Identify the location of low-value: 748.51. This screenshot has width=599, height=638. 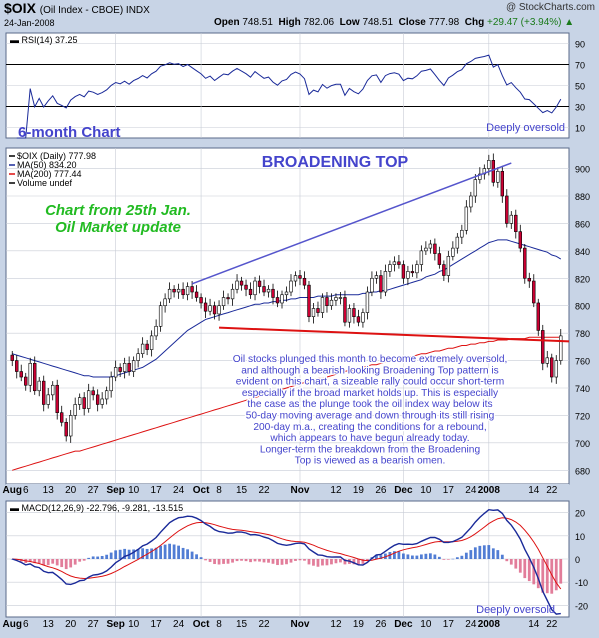
(378, 22).